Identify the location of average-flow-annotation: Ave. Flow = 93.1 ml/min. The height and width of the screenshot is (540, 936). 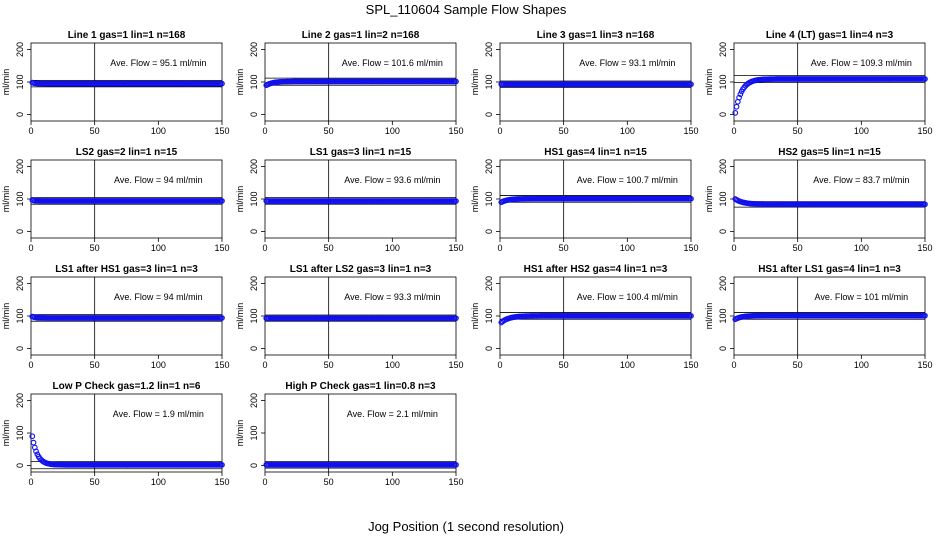
(627, 63).